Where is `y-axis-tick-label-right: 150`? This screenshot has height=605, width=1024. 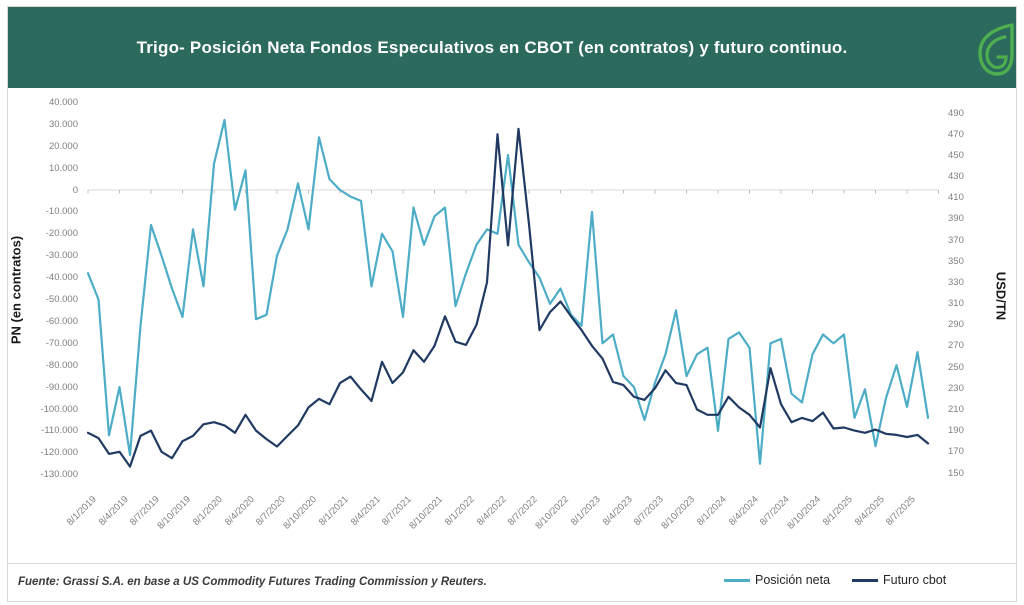
y-axis-tick-label-right: 150 is located at coordinates (956, 473).